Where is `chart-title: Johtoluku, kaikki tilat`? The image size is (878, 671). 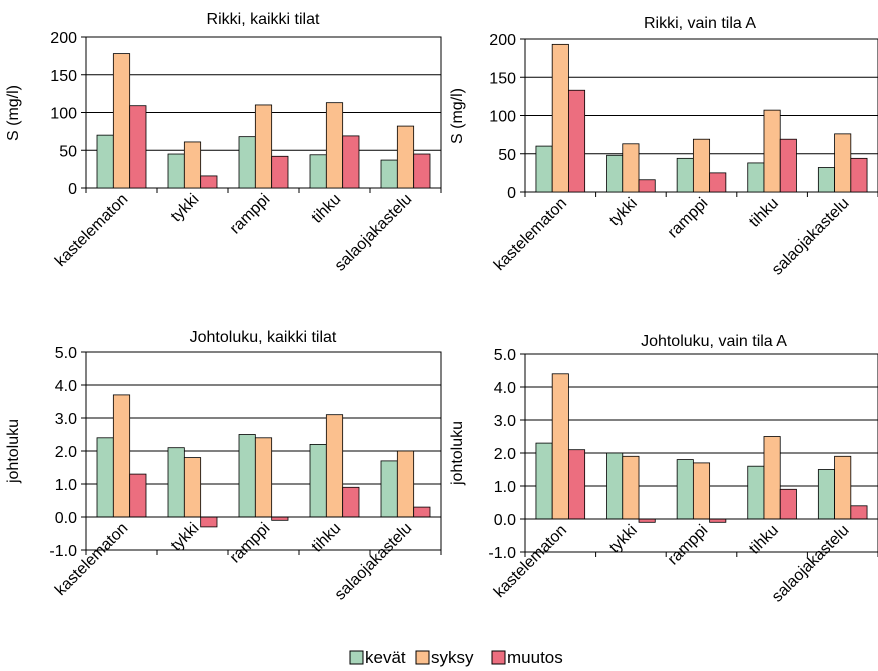
chart-title: Johtoluku, kaikki tilat is located at coordinates (263, 337).